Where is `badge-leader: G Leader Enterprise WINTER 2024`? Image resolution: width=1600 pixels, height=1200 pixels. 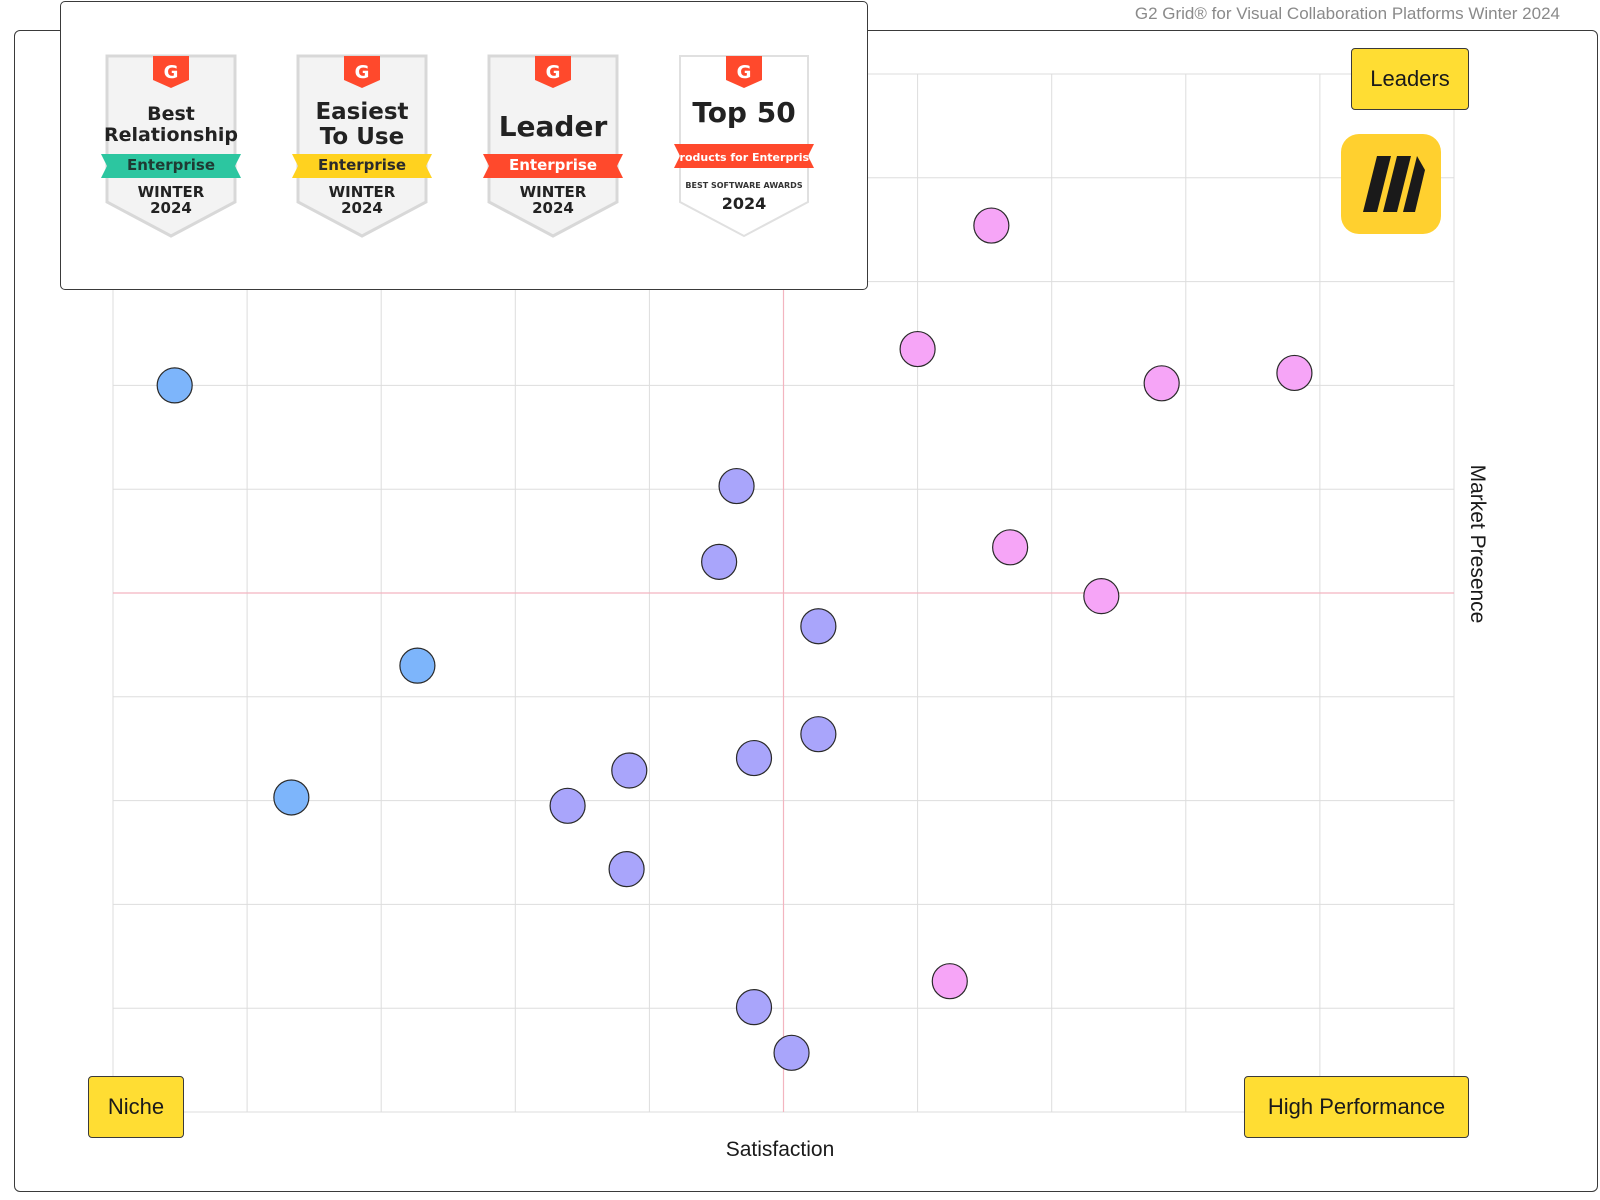 badge-leader: G Leader Enterprise WINTER 2024 is located at coordinates (553, 147).